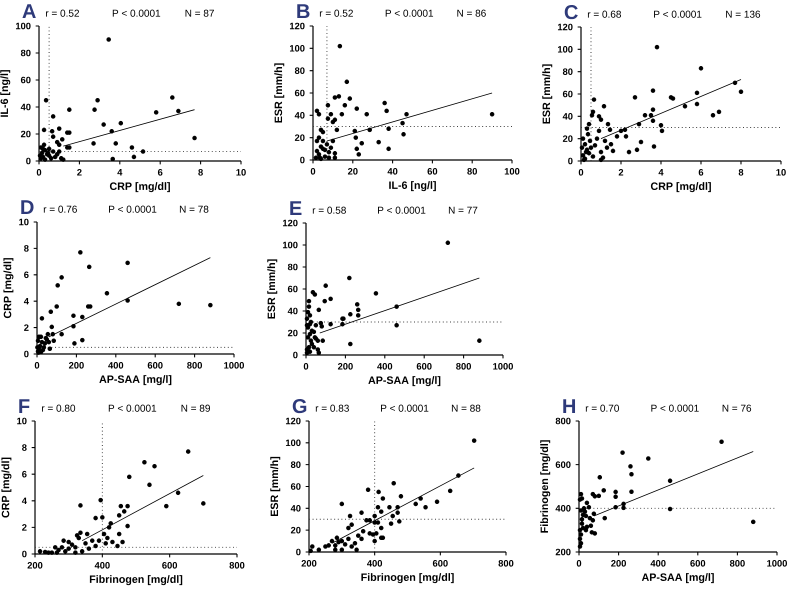 The width and height of the screenshot is (794, 590). I want to click on x-tick-label: 20, so click(353, 171).